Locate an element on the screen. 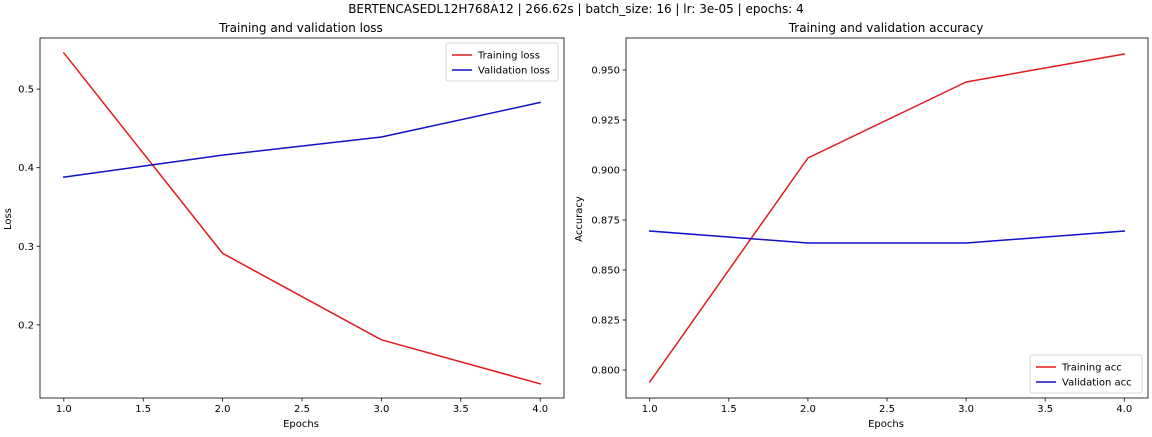 The image size is (1152, 437). loss-y-tick-label: 0.2 is located at coordinates (26, 325).